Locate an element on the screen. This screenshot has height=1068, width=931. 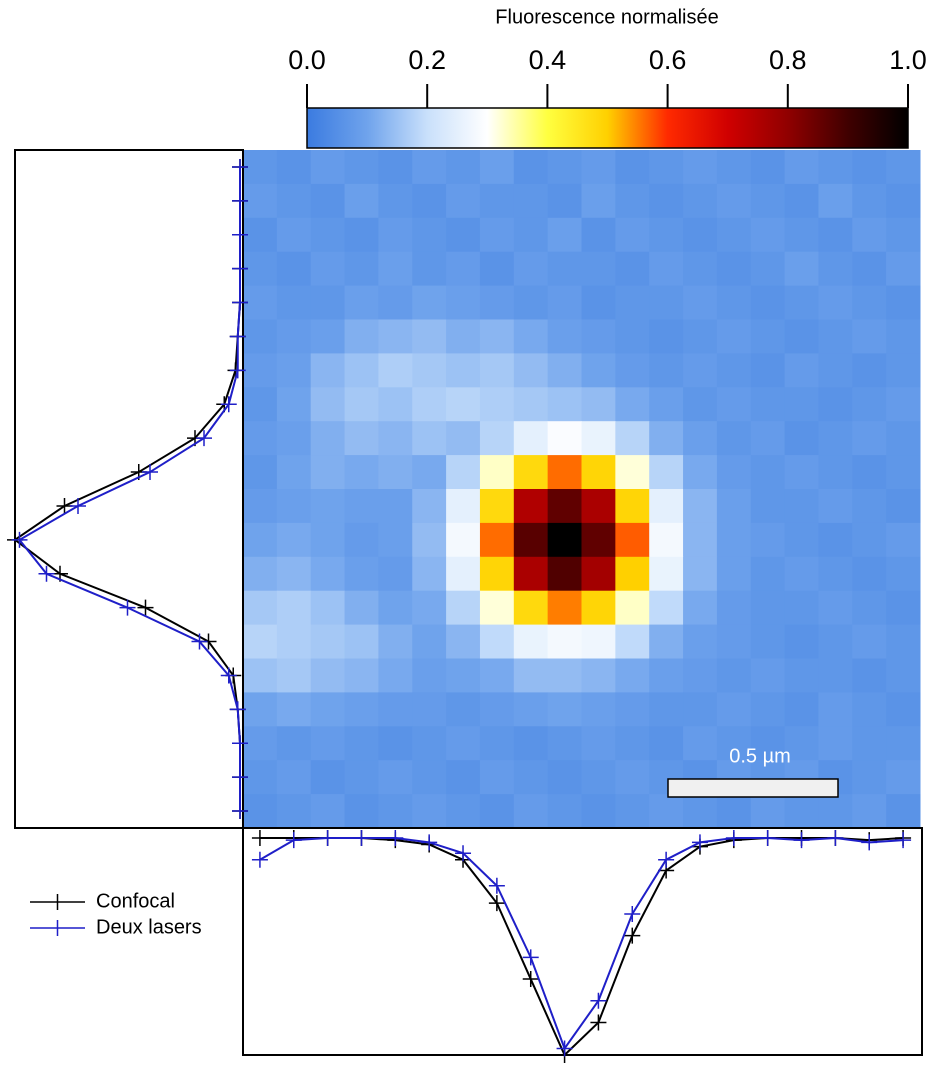
colorbar is located at coordinates (607, 128).